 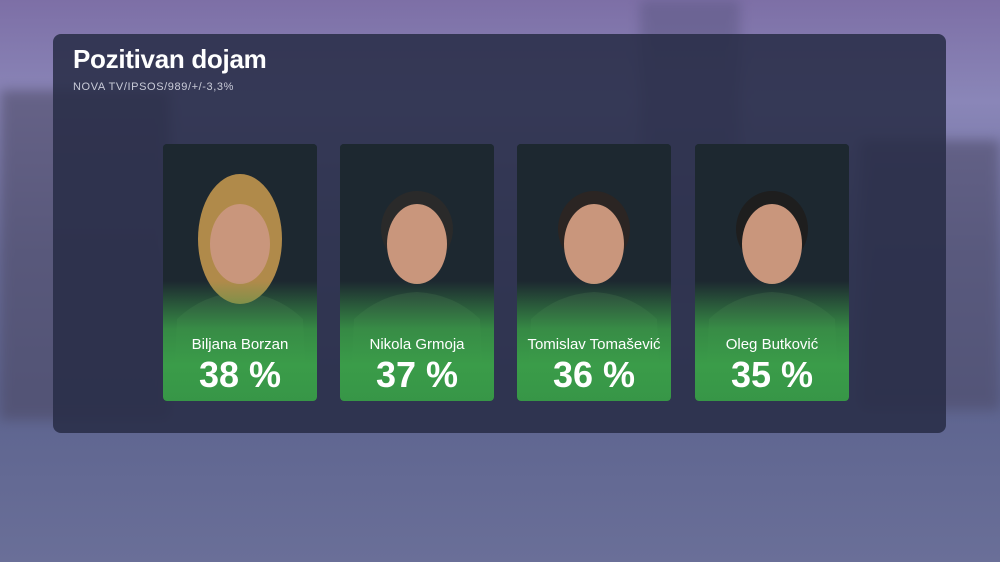 I want to click on candidate-percentage: 38 %, so click(x=240, y=374).